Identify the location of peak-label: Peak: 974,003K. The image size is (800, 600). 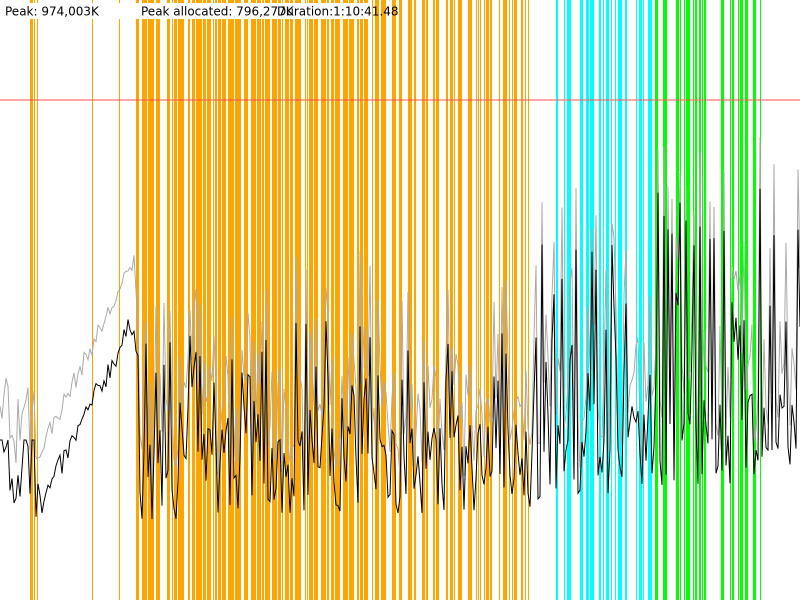
(52, 12).